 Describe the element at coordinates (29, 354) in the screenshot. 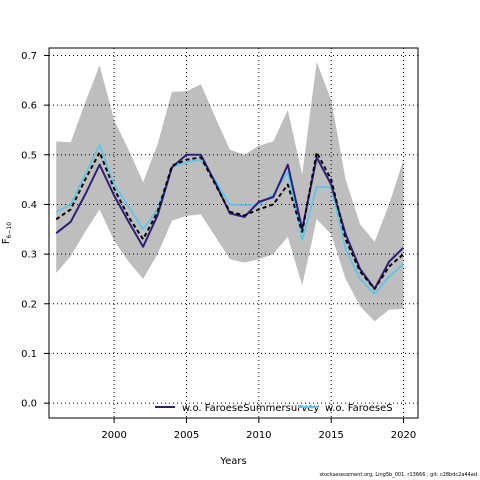

I see `y-tick-label: 0.1` at that location.